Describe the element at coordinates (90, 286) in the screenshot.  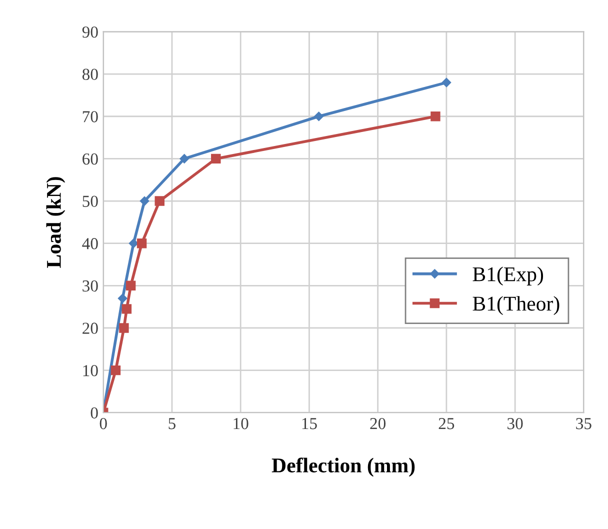
I see `y-tick-label: 30` at that location.